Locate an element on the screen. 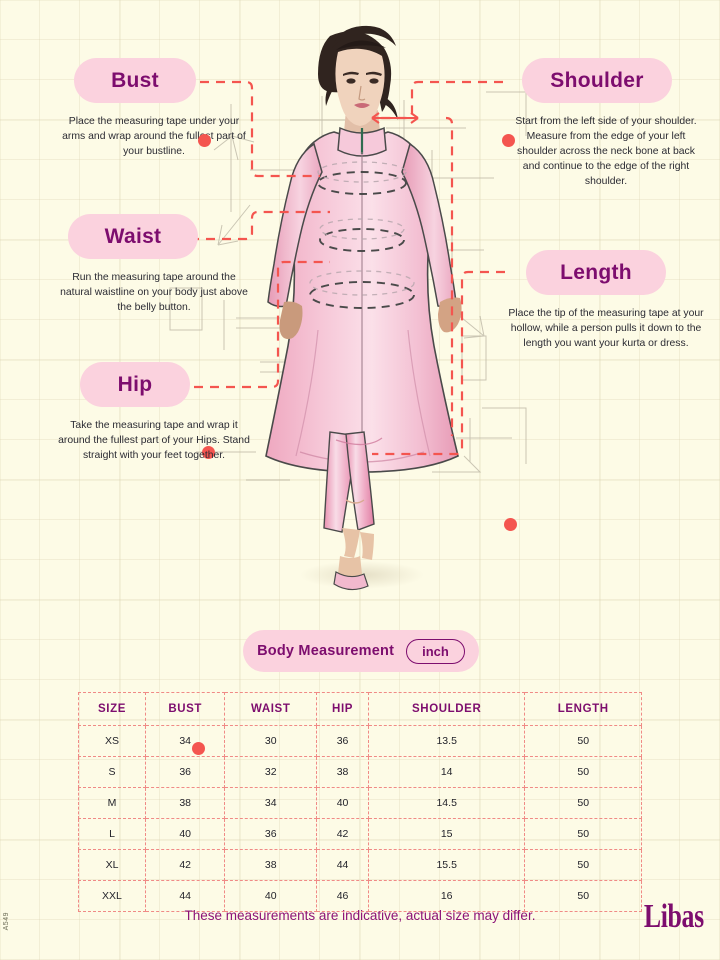  column-header-length: LENGTH is located at coordinates (583, 709).